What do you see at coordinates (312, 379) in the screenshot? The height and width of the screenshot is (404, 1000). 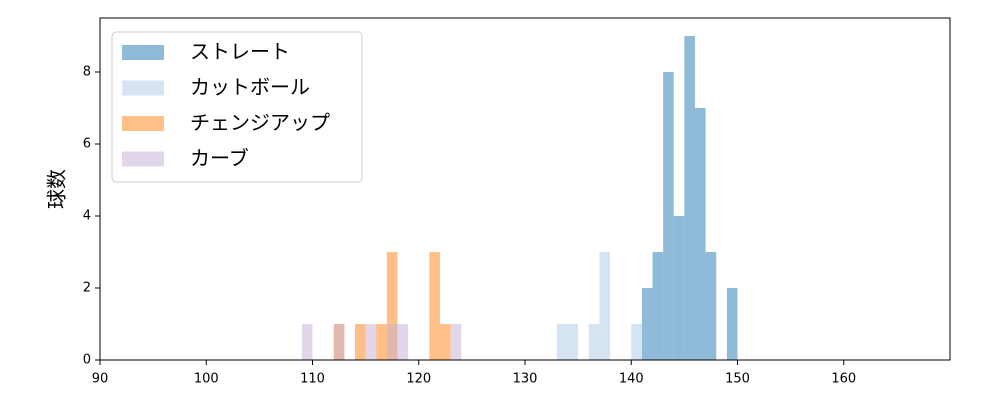 I see `x-tick-label: 110` at bounding box center [312, 379].